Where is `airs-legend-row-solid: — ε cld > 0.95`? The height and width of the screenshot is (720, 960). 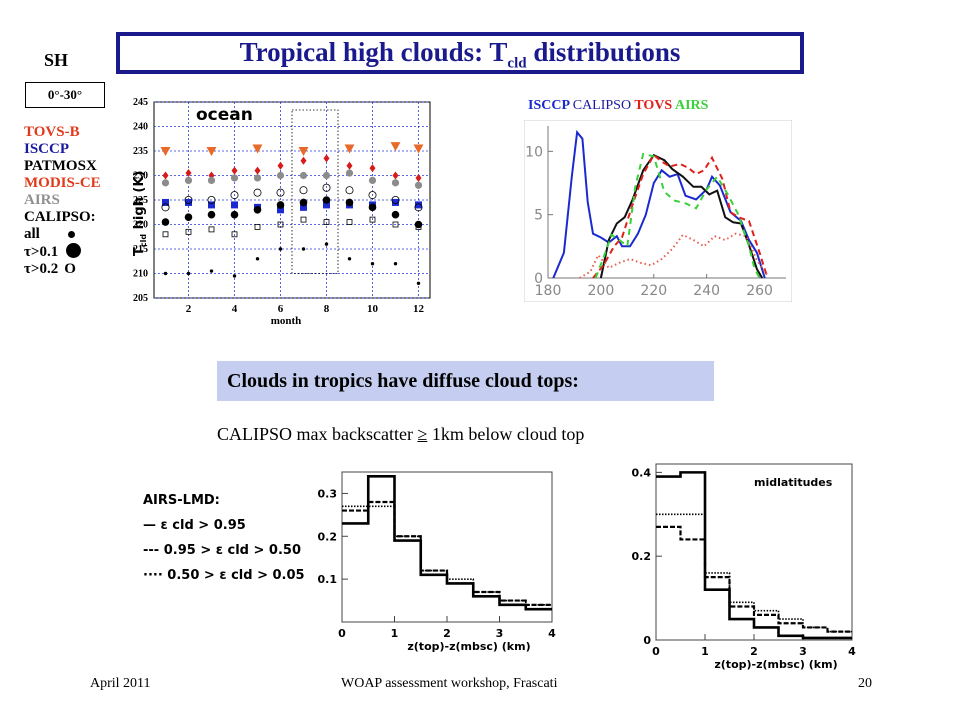 airs-legend-row-solid: — ε cld > 0.95 is located at coordinates (224, 525).